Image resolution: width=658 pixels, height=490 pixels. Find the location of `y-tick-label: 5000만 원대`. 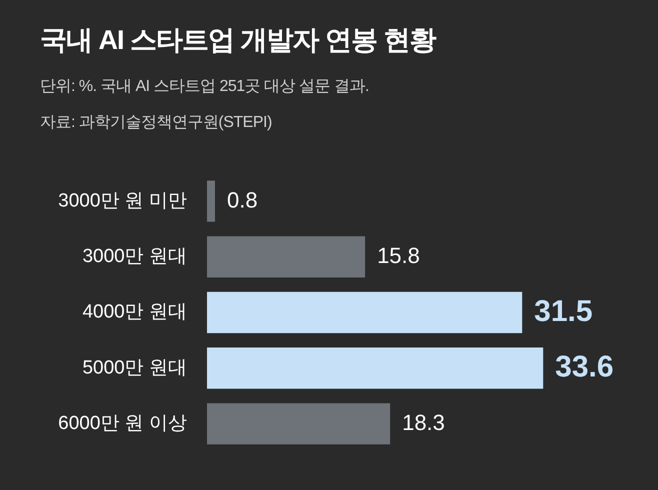

y-tick-label: 5000만 원대 is located at coordinates (134, 367).